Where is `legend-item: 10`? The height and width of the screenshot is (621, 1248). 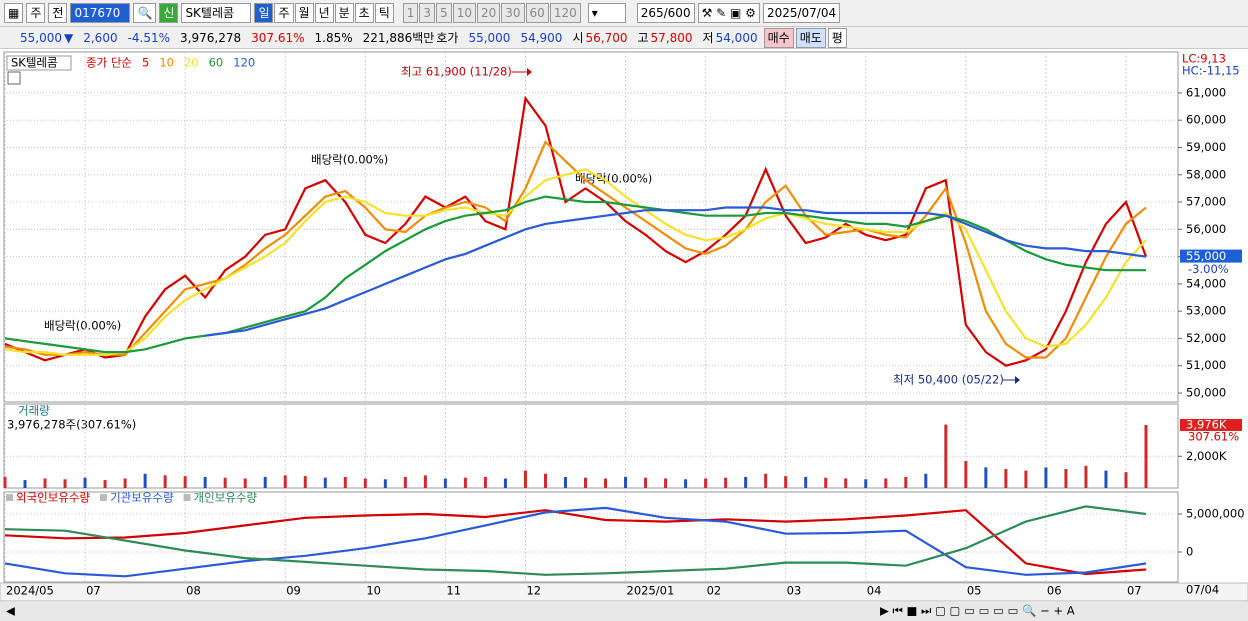 legend-item: 10 is located at coordinates (166, 63).